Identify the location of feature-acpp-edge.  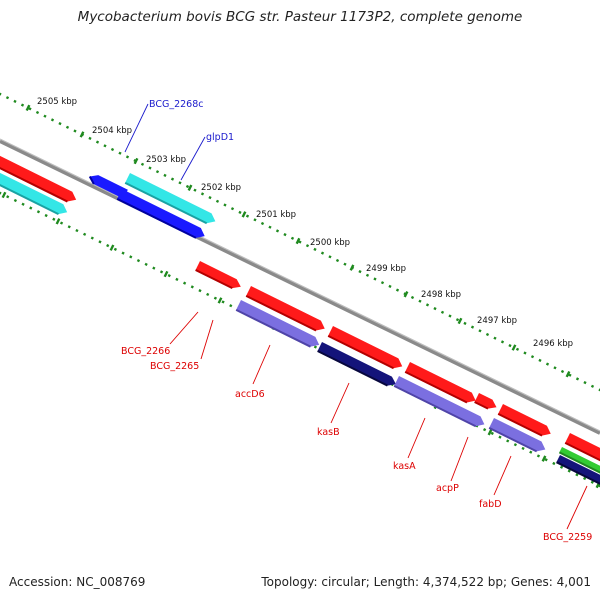
(481, 405).